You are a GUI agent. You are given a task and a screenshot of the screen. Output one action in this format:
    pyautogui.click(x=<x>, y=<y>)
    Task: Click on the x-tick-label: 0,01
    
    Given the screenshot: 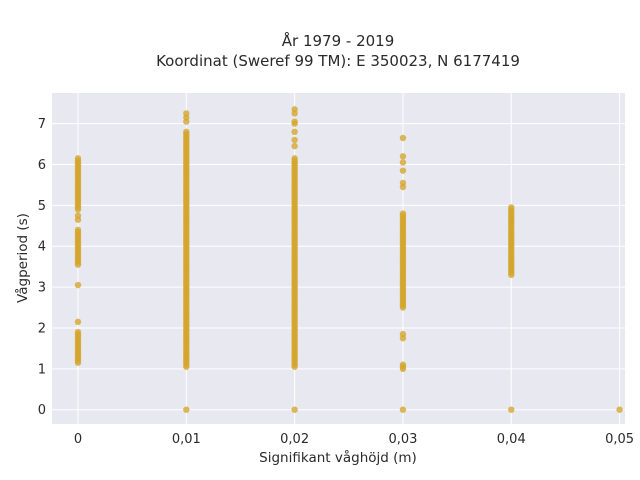 What is the action you would take?
    pyautogui.click(x=186, y=439)
    